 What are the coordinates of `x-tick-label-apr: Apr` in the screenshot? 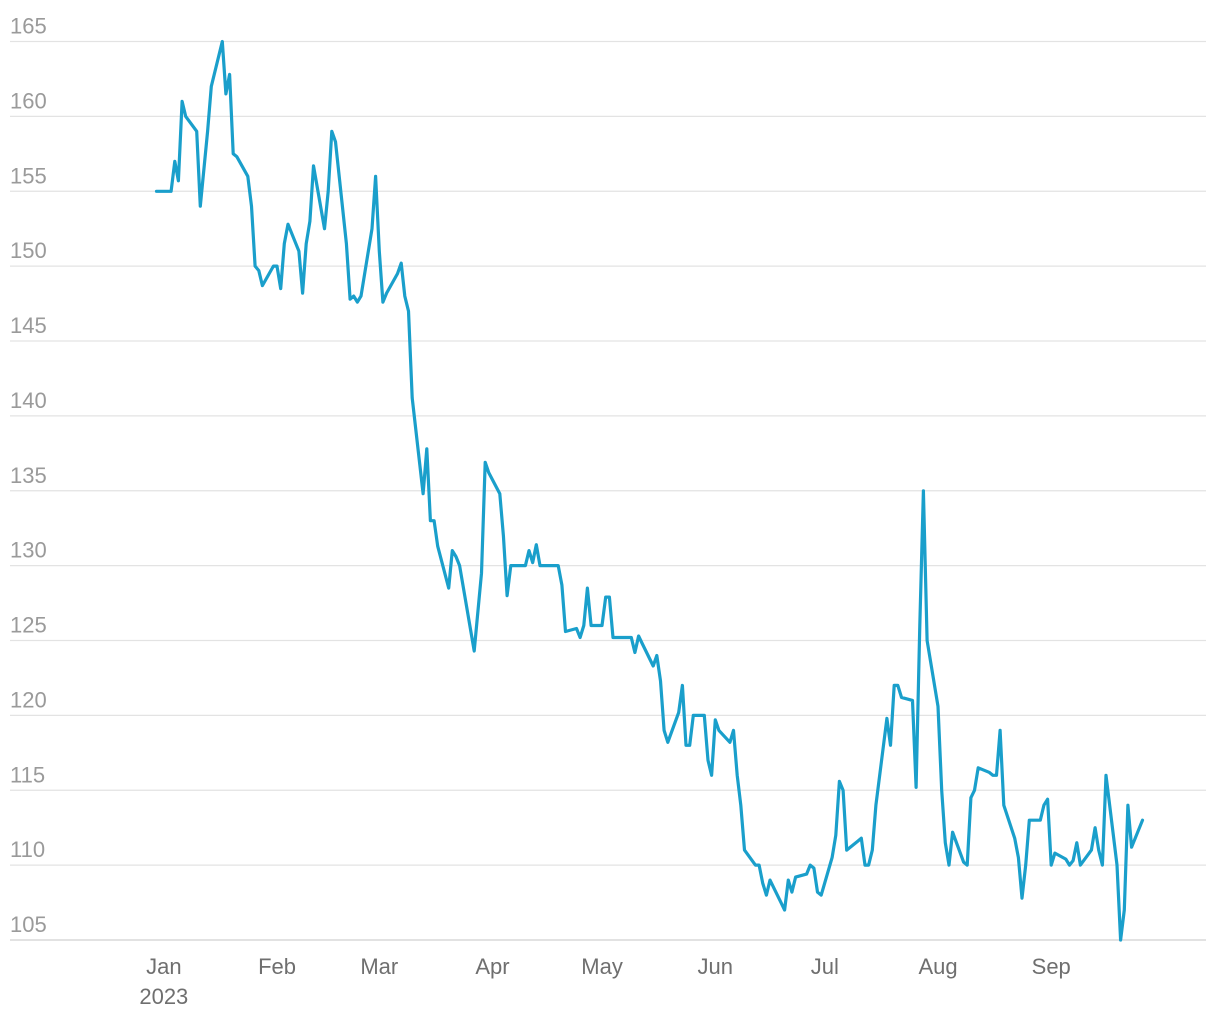 It's located at (492, 966).